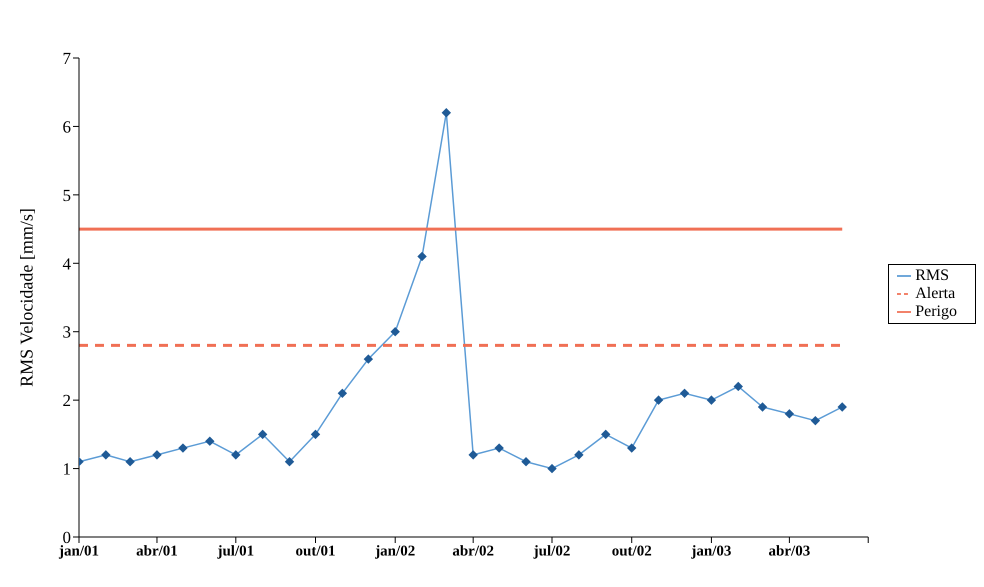  I want to click on y-tick-label: 4, so click(67, 264).